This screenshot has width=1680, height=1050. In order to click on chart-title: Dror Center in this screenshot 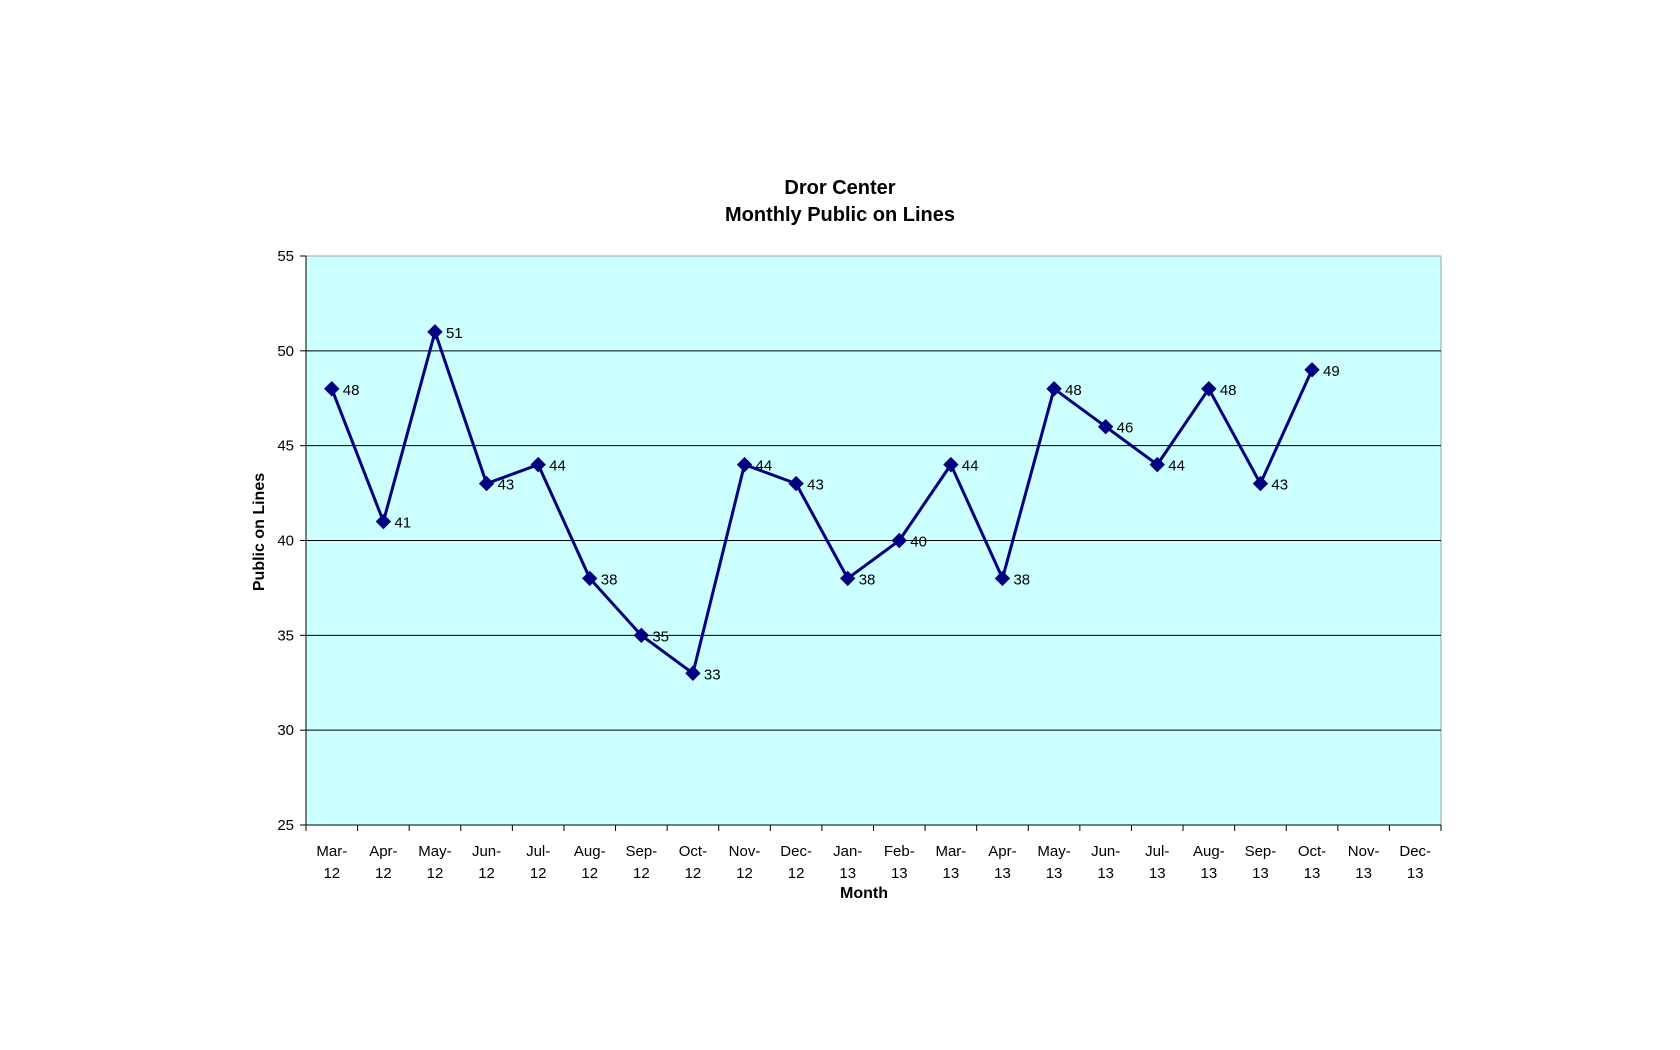, I will do `click(839, 188)`.